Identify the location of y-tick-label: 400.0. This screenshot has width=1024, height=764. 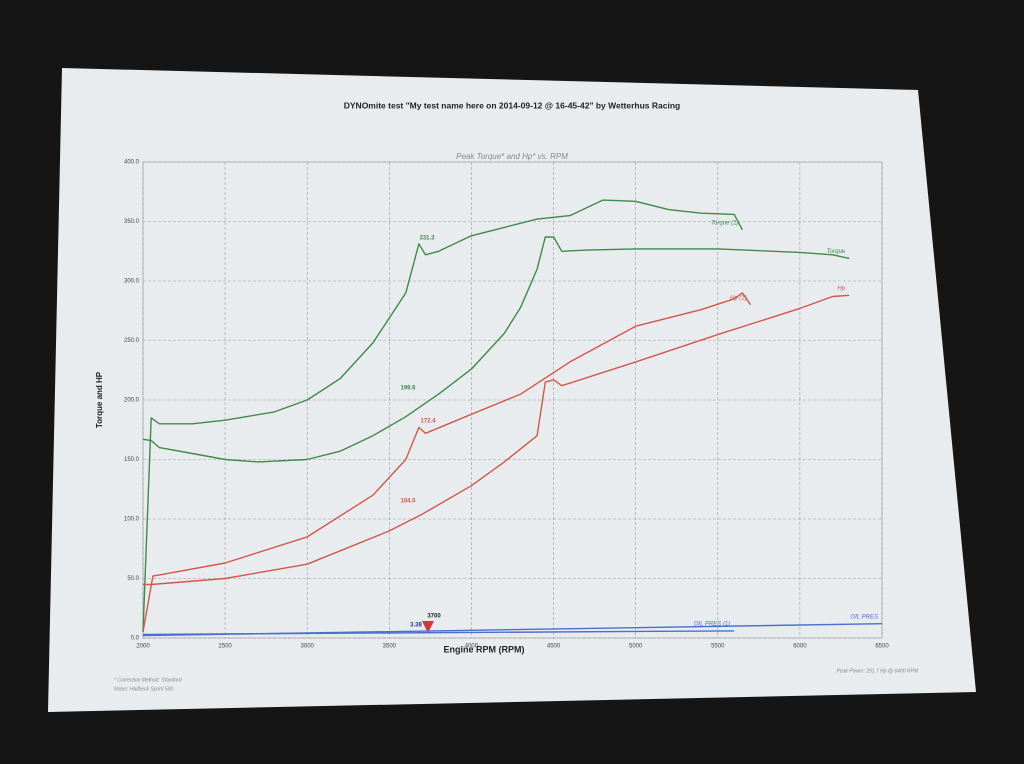
(132, 163).